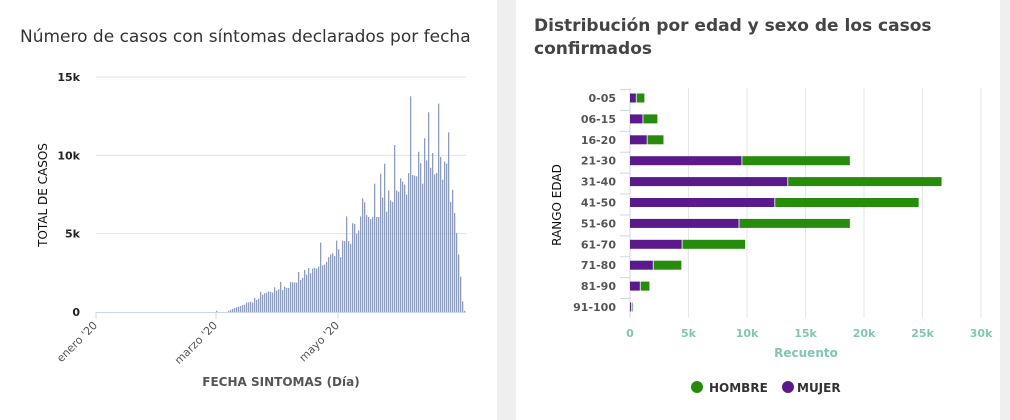 The image size is (1010, 420). What do you see at coordinates (599, 140) in the screenshot?
I see `y-category-label: 16-20` at bounding box center [599, 140].